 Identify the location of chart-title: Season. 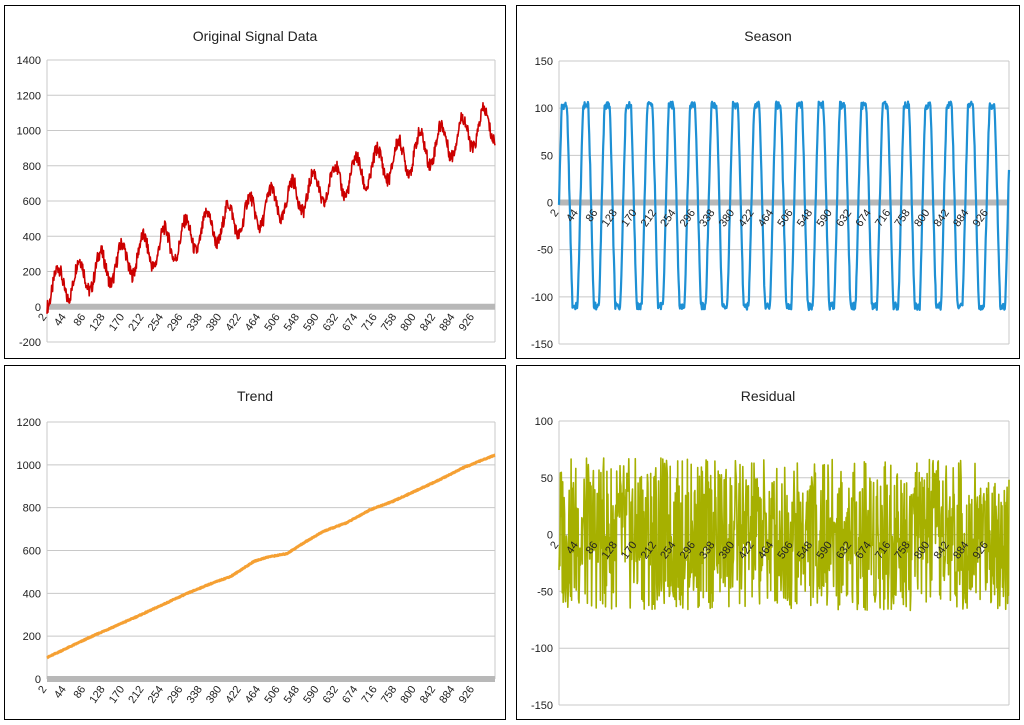
(768, 36).